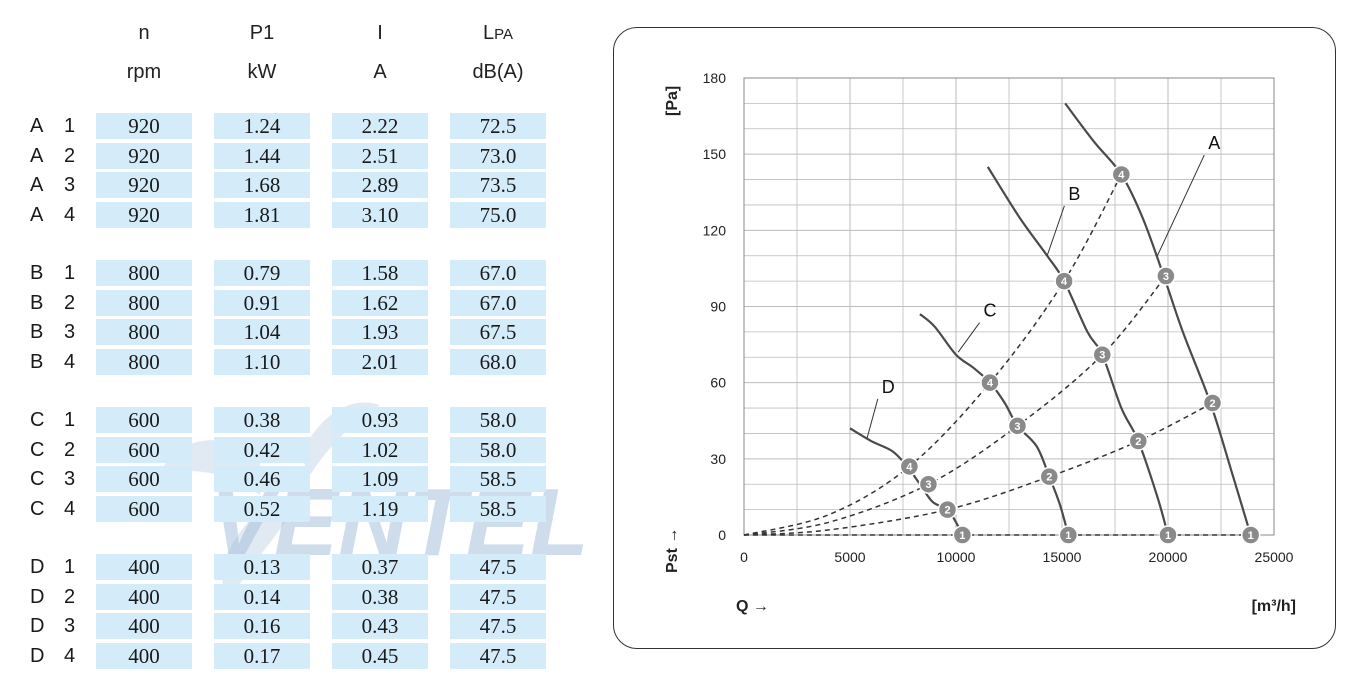 This screenshot has width=1370, height=696. I want to click on table-cell-p1: 0.17, so click(262, 655).